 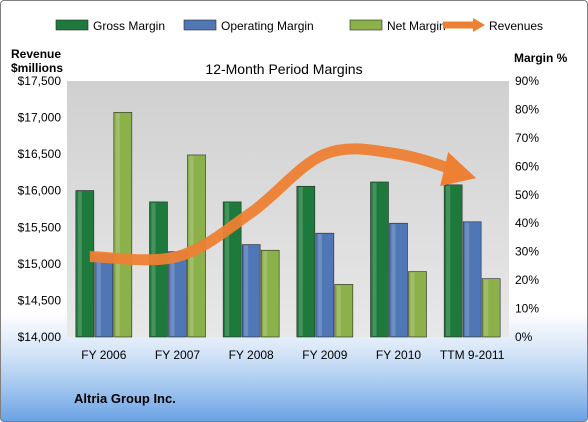 What do you see at coordinates (416, 26) in the screenshot?
I see `legend-label-net-margin: Net Margin` at bounding box center [416, 26].